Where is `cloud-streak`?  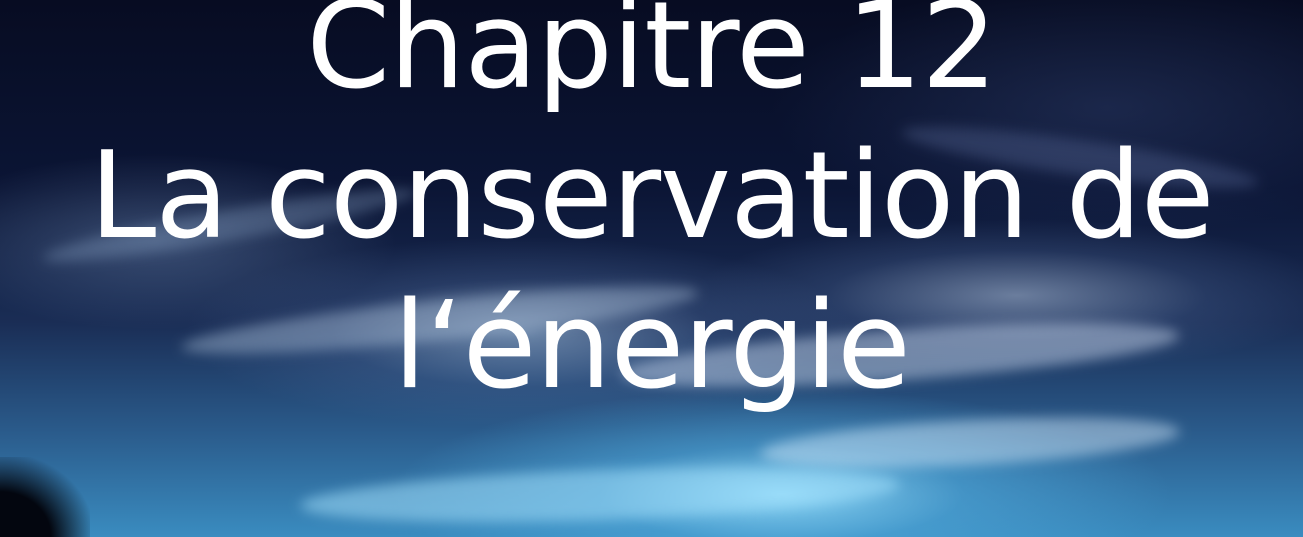
cloud-streak is located at coordinates (600, 495).